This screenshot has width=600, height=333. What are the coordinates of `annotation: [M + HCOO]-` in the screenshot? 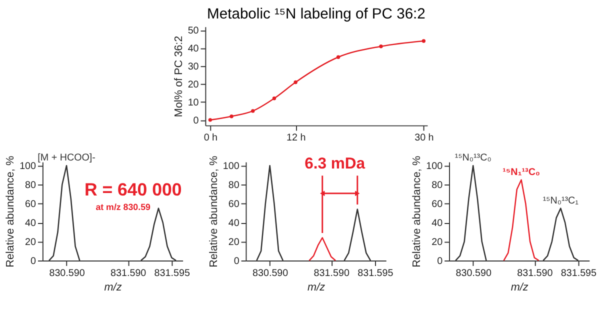 It's located at (67, 158).